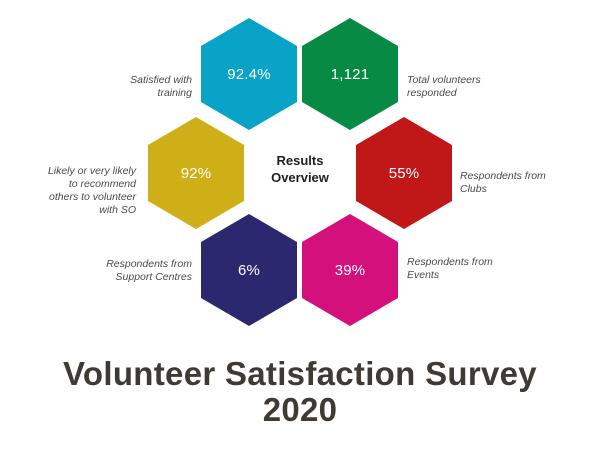 The width and height of the screenshot is (600, 450). Describe the element at coordinates (300, 391) in the screenshot. I see `page-title: Volunteer Satisfaction Survey 2020` at that location.